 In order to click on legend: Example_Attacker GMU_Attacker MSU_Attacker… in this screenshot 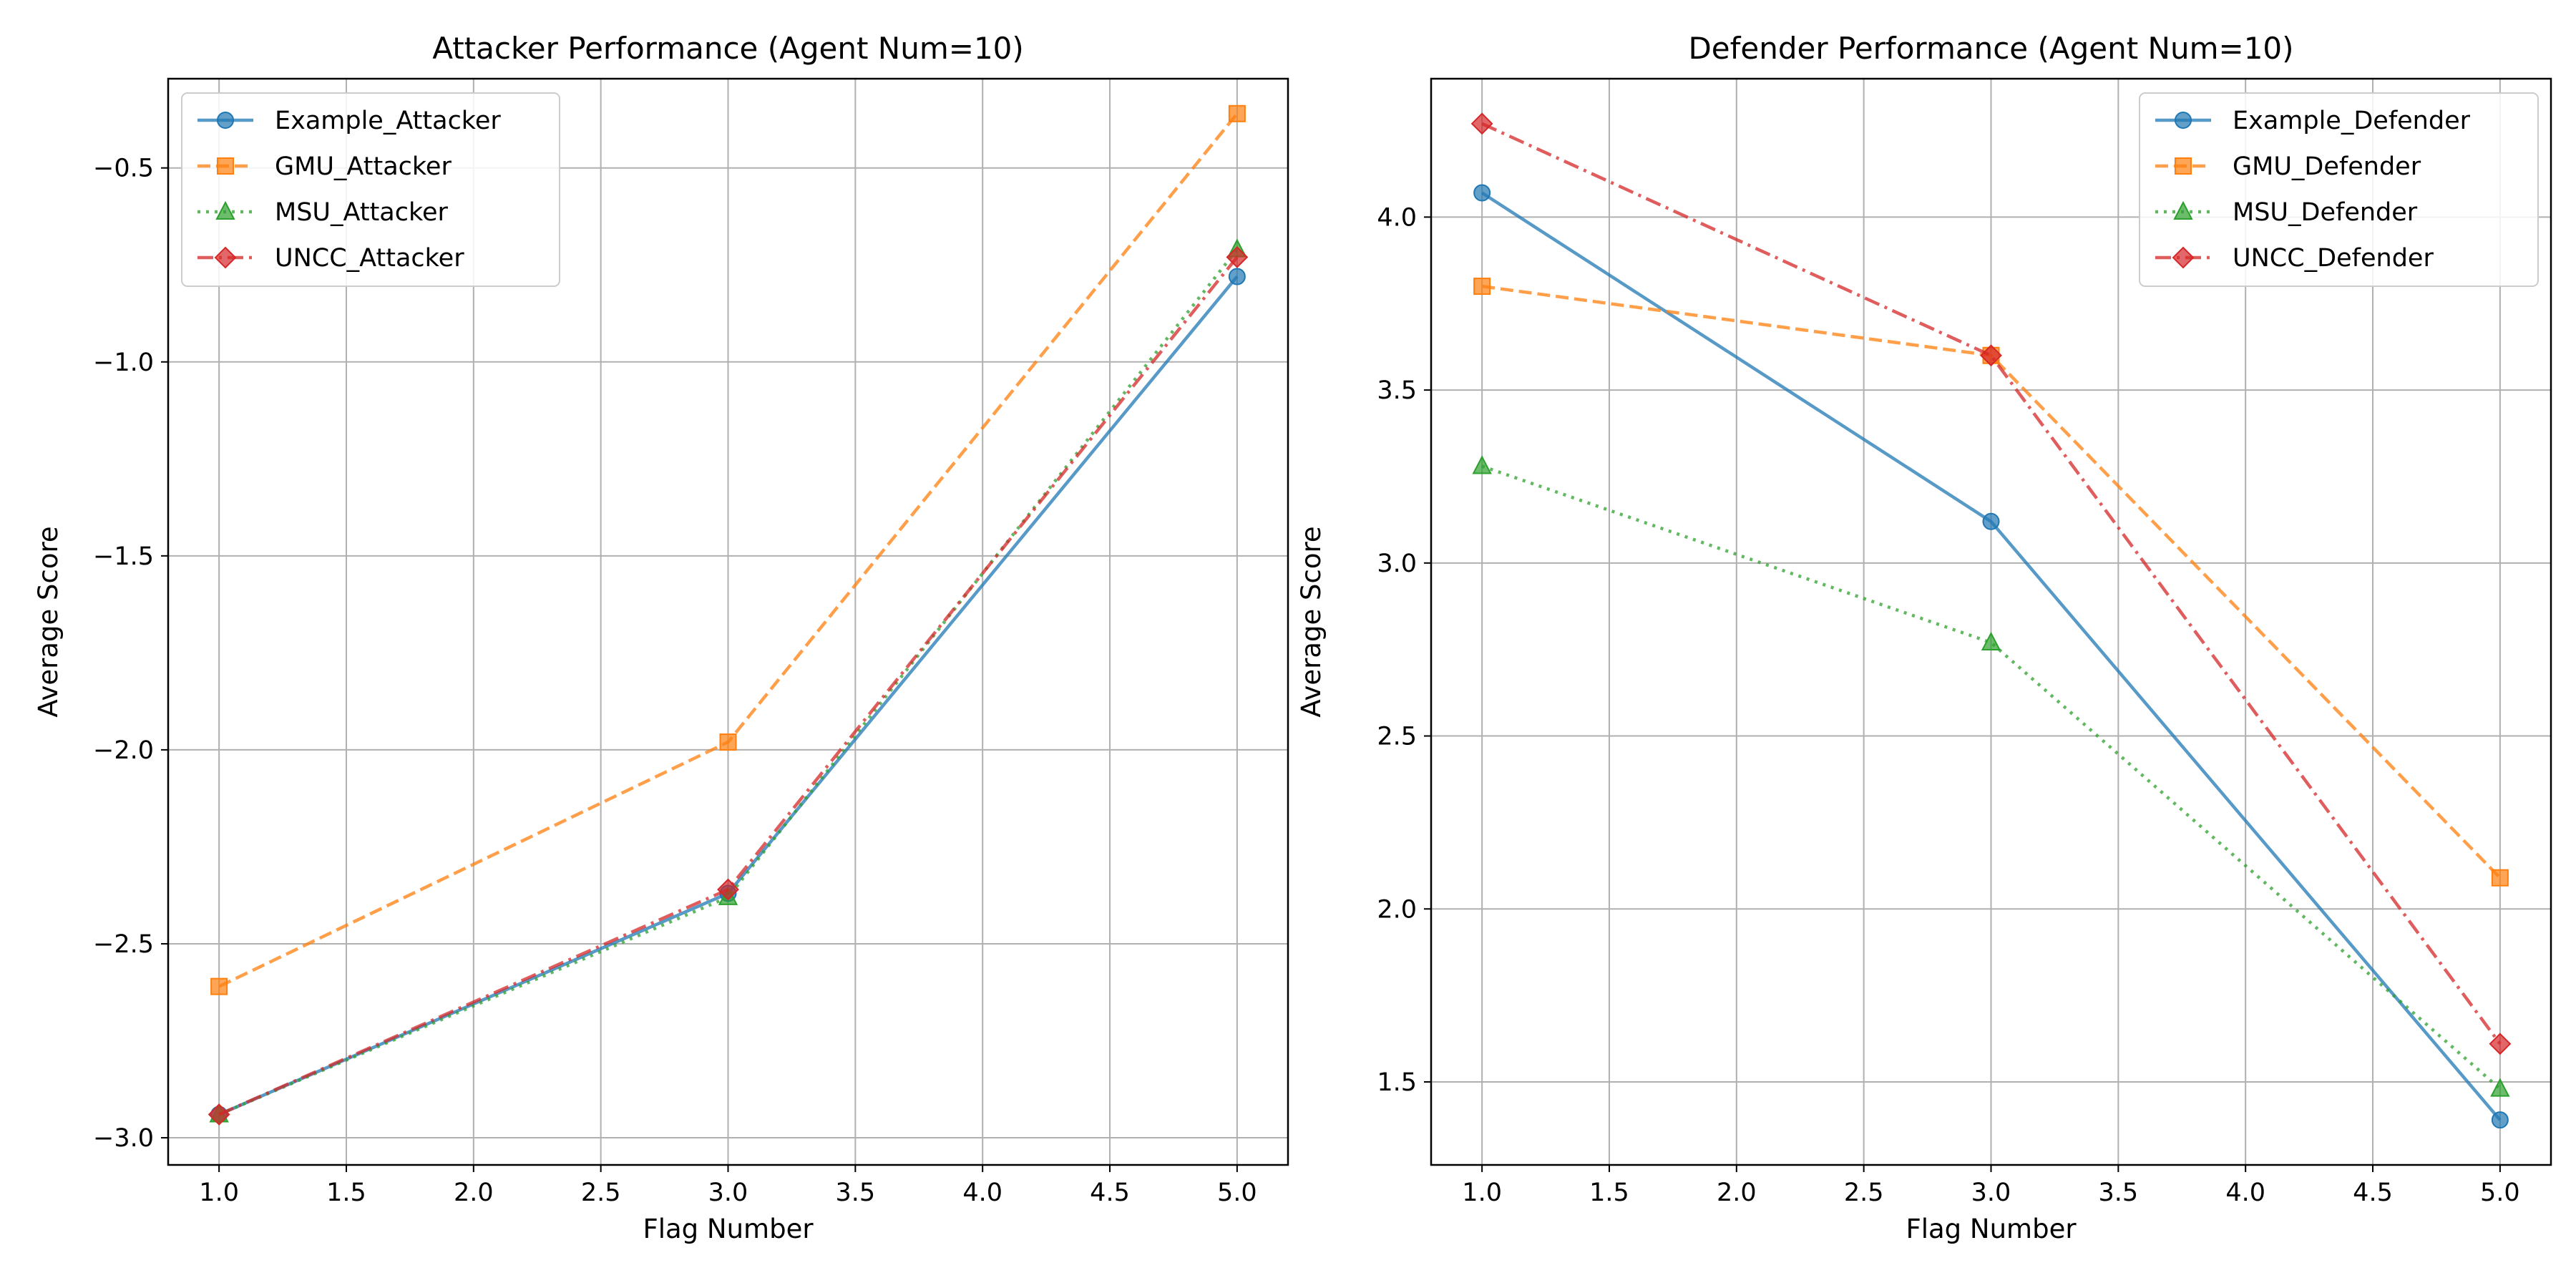, I will do `click(370, 189)`.